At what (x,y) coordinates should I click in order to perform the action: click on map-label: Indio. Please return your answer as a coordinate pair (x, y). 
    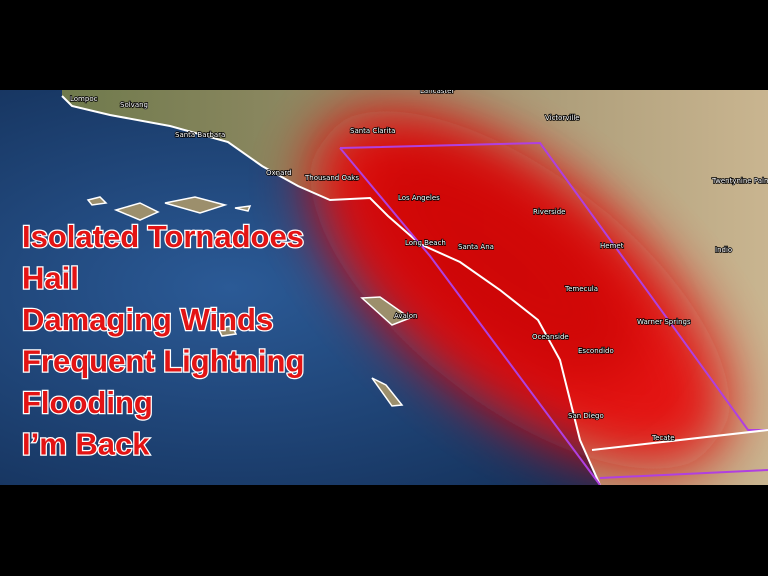
    Looking at the image, I should click on (723, 250).